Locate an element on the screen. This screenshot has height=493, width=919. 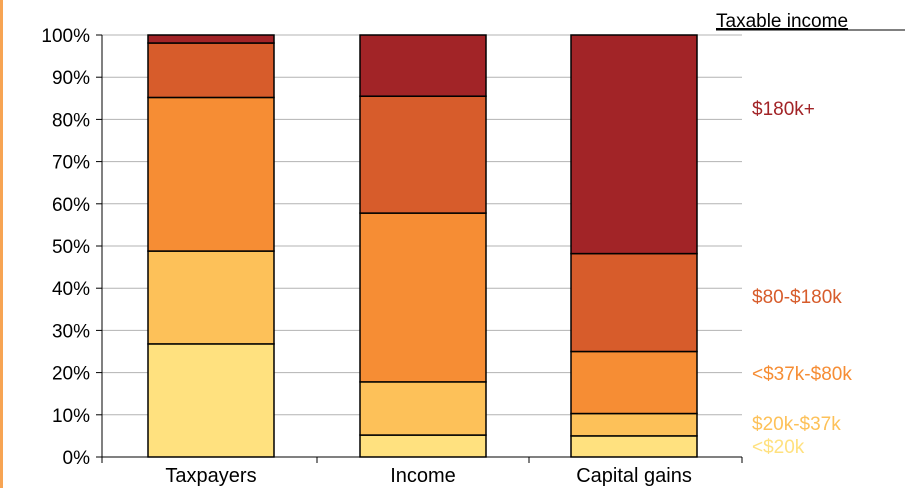
y-tick-label: 20% is located at coordinates (71, 374).